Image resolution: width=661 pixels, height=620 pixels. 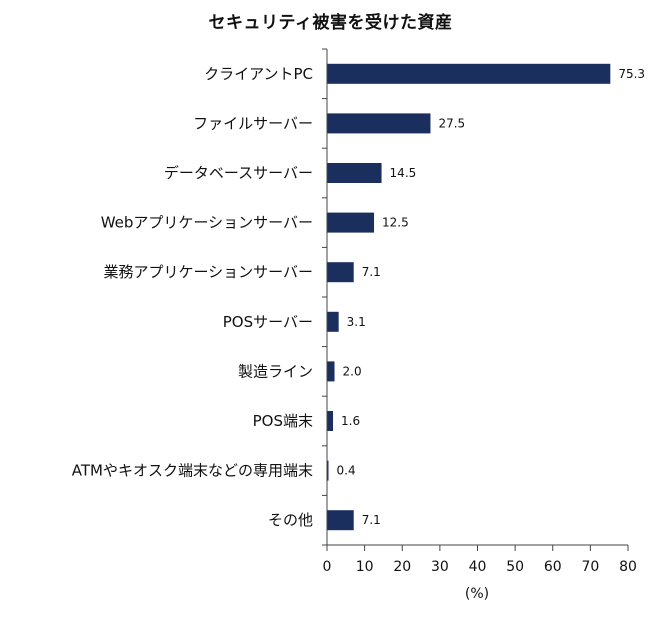 I want to click on category-label: その他, so click(x=290, y=520).